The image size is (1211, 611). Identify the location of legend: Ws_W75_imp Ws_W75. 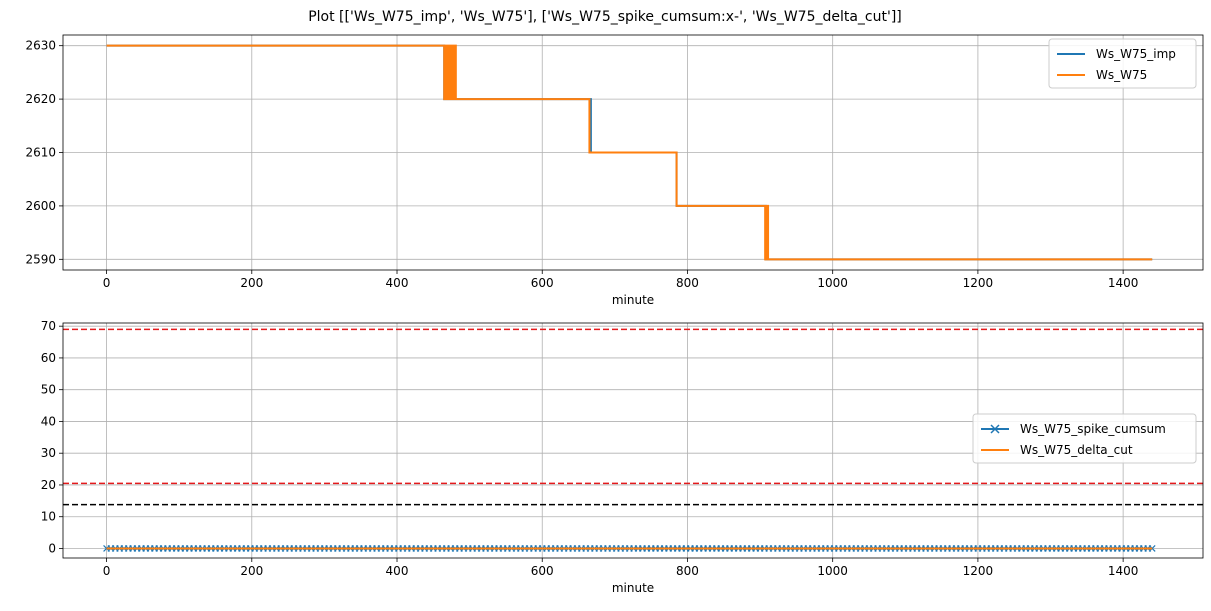
(1122, 63).